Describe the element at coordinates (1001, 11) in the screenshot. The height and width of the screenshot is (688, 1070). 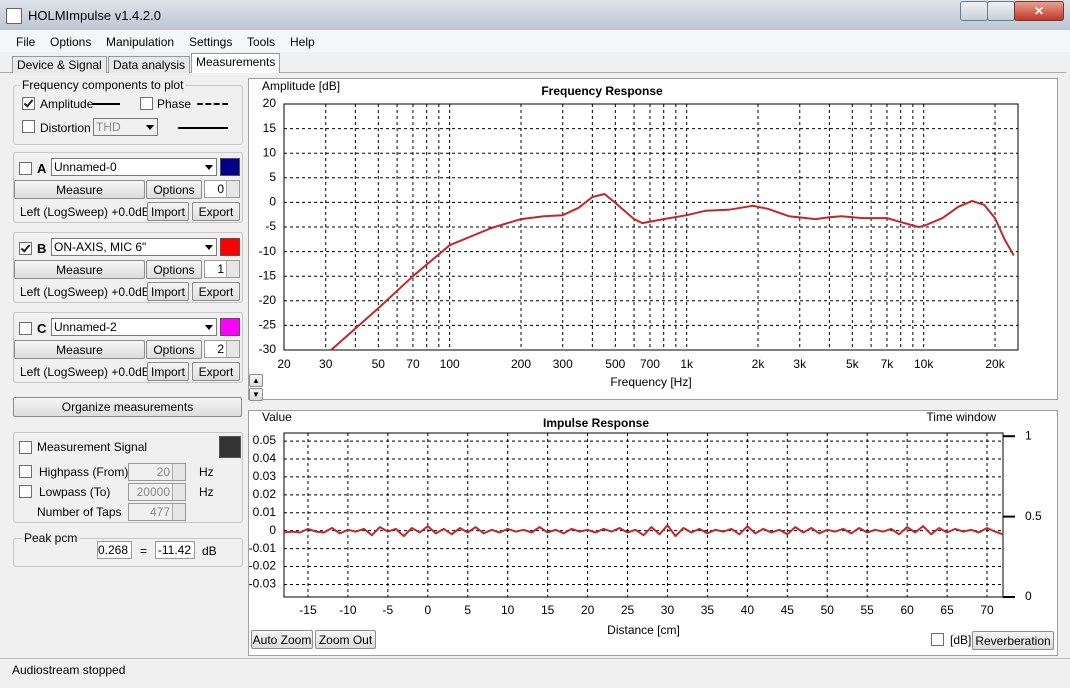
I see `maximize-button` at that location.